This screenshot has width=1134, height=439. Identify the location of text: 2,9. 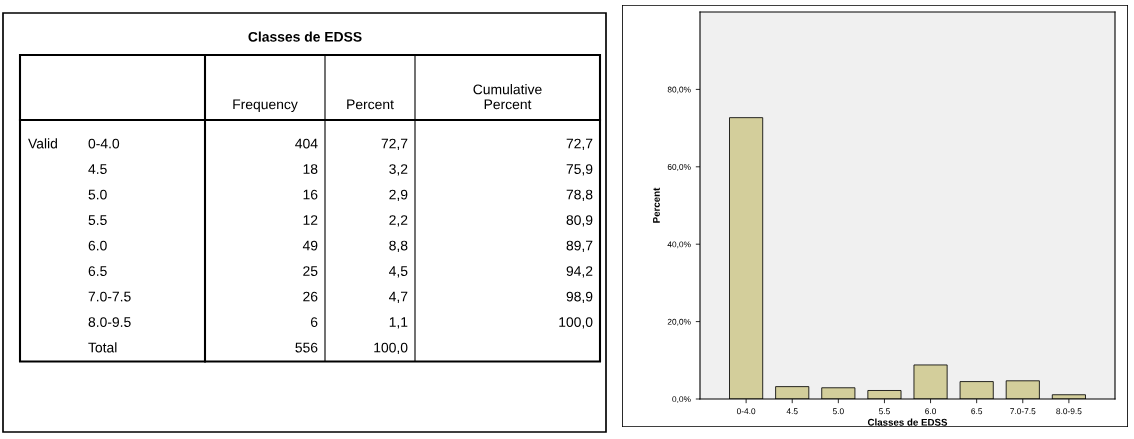
(398, 195).